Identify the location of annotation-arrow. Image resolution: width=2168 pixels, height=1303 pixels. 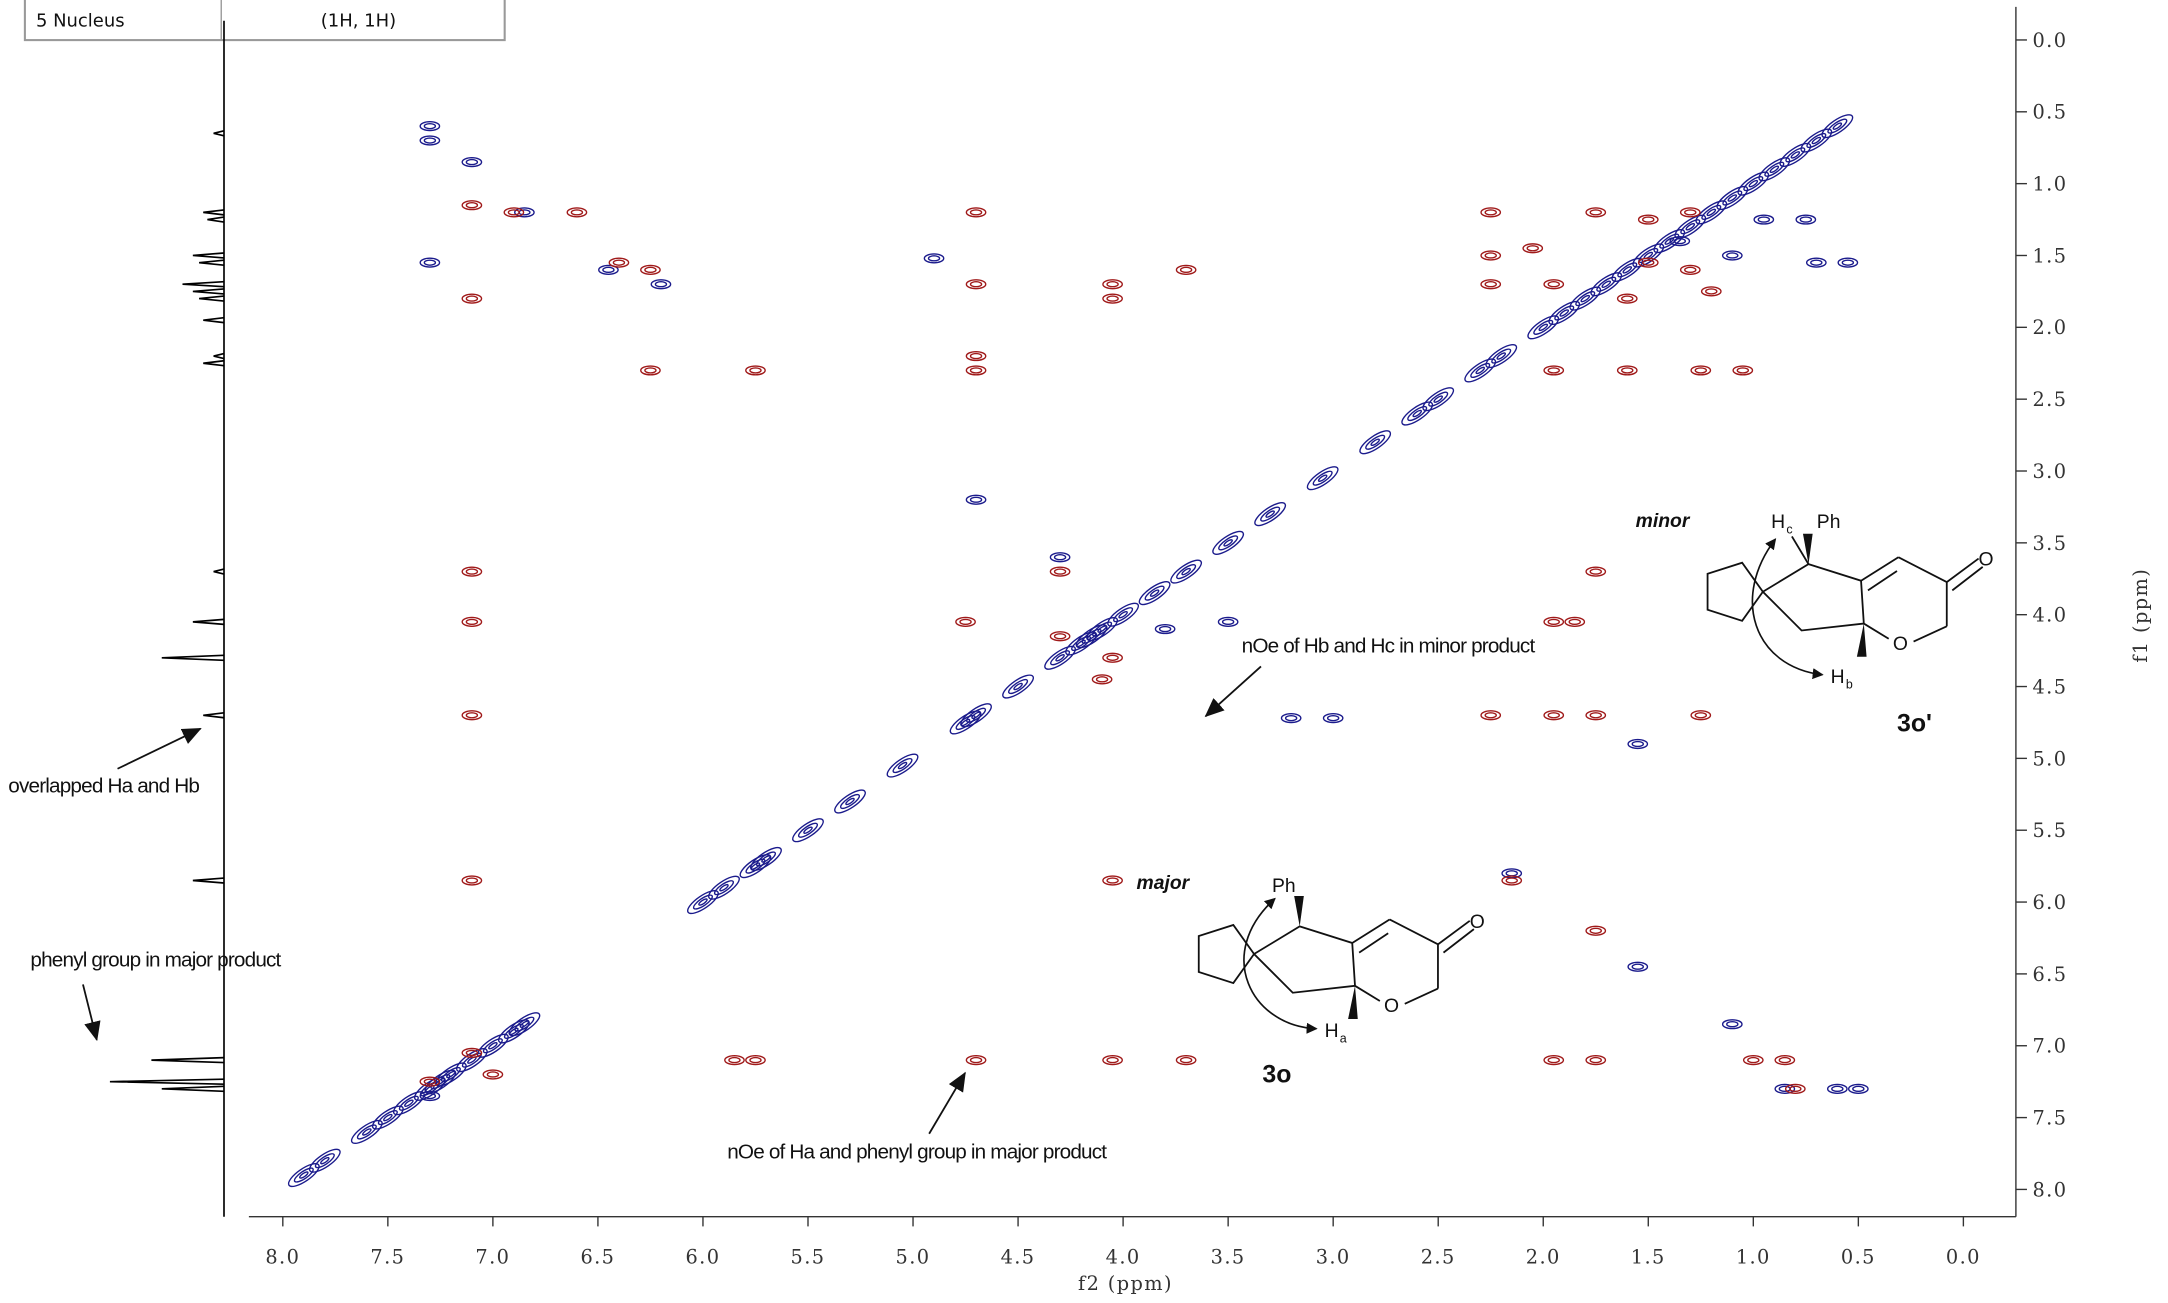
(947, 1103).